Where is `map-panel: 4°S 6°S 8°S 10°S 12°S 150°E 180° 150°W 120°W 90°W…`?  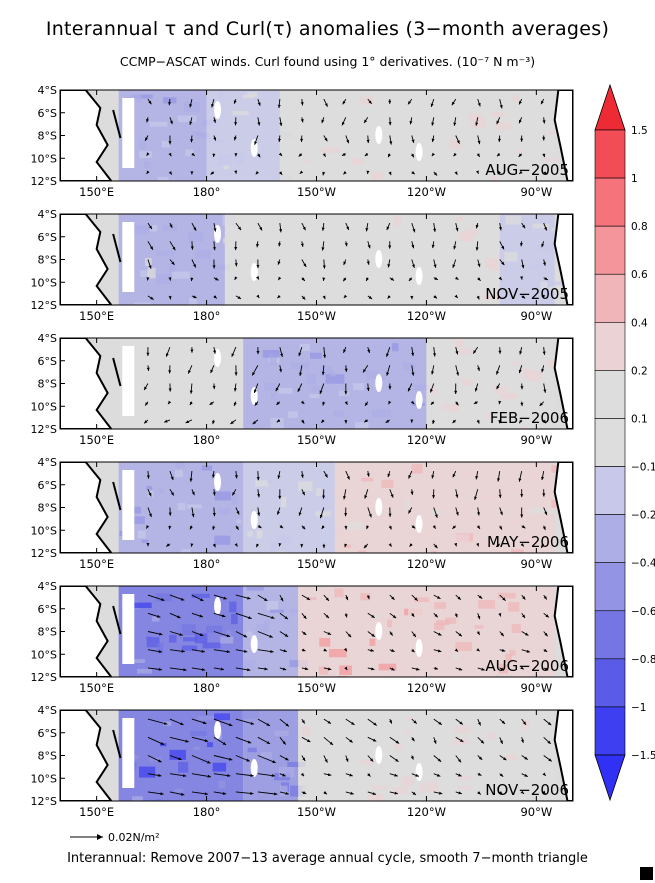
map-panel: 4°S 6°S 8°S 10°S 12°S 150°E 180° 150°W 120°W 90°W… is located at coordinates (302, 761).